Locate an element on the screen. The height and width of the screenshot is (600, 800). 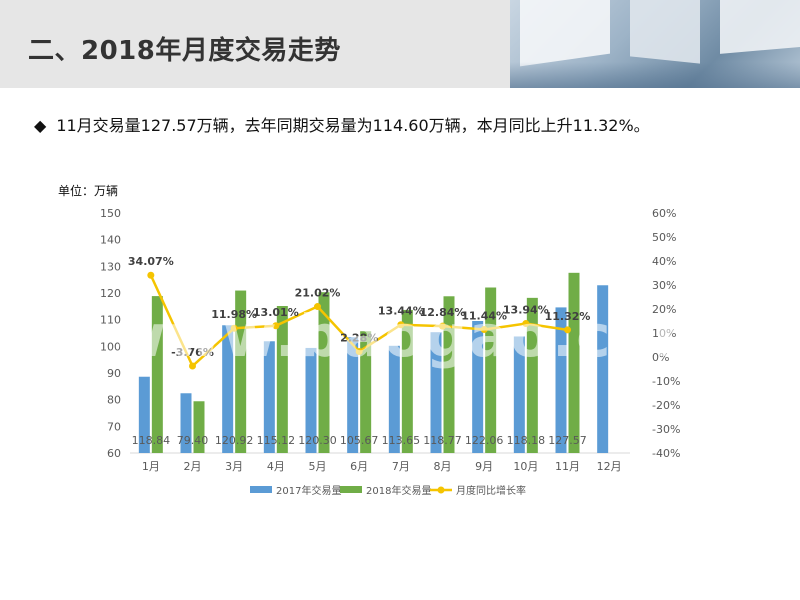
y-right-tick-label: 10% is located at coordinates (664, 333).